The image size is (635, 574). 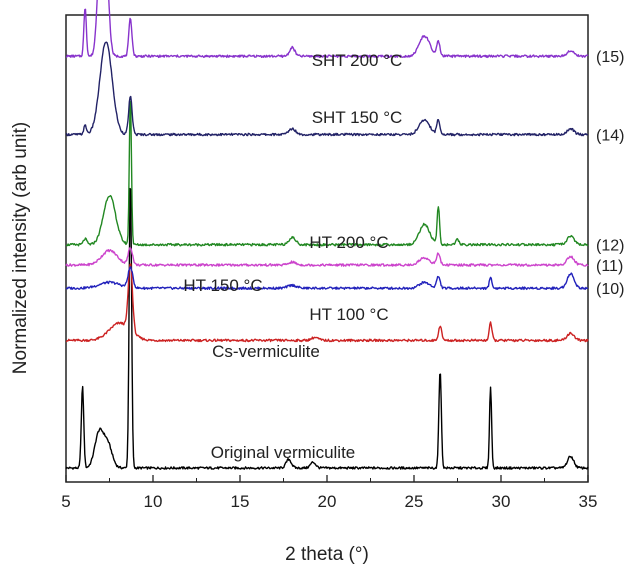 What do you see at coordinates (266, 351) in the screenshot?
I see `trace-label: Cs-vermiculite` at bounding box center [266, 351].